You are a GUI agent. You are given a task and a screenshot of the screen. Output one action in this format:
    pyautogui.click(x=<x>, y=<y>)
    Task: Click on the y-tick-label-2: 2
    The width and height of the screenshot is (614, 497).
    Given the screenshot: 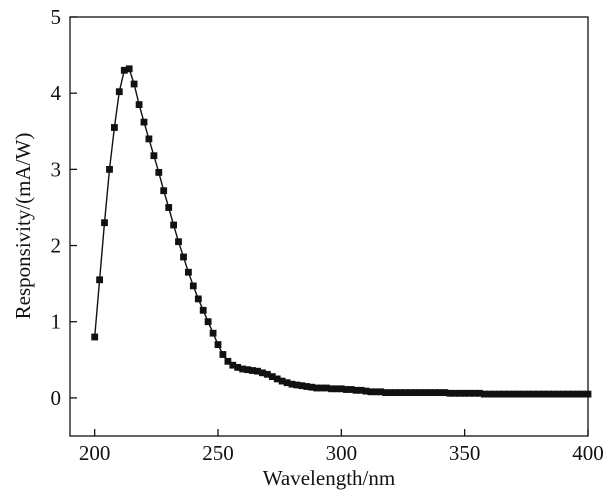 What is the action you would take?
    pyautogui.click(x=56, y=246)
    